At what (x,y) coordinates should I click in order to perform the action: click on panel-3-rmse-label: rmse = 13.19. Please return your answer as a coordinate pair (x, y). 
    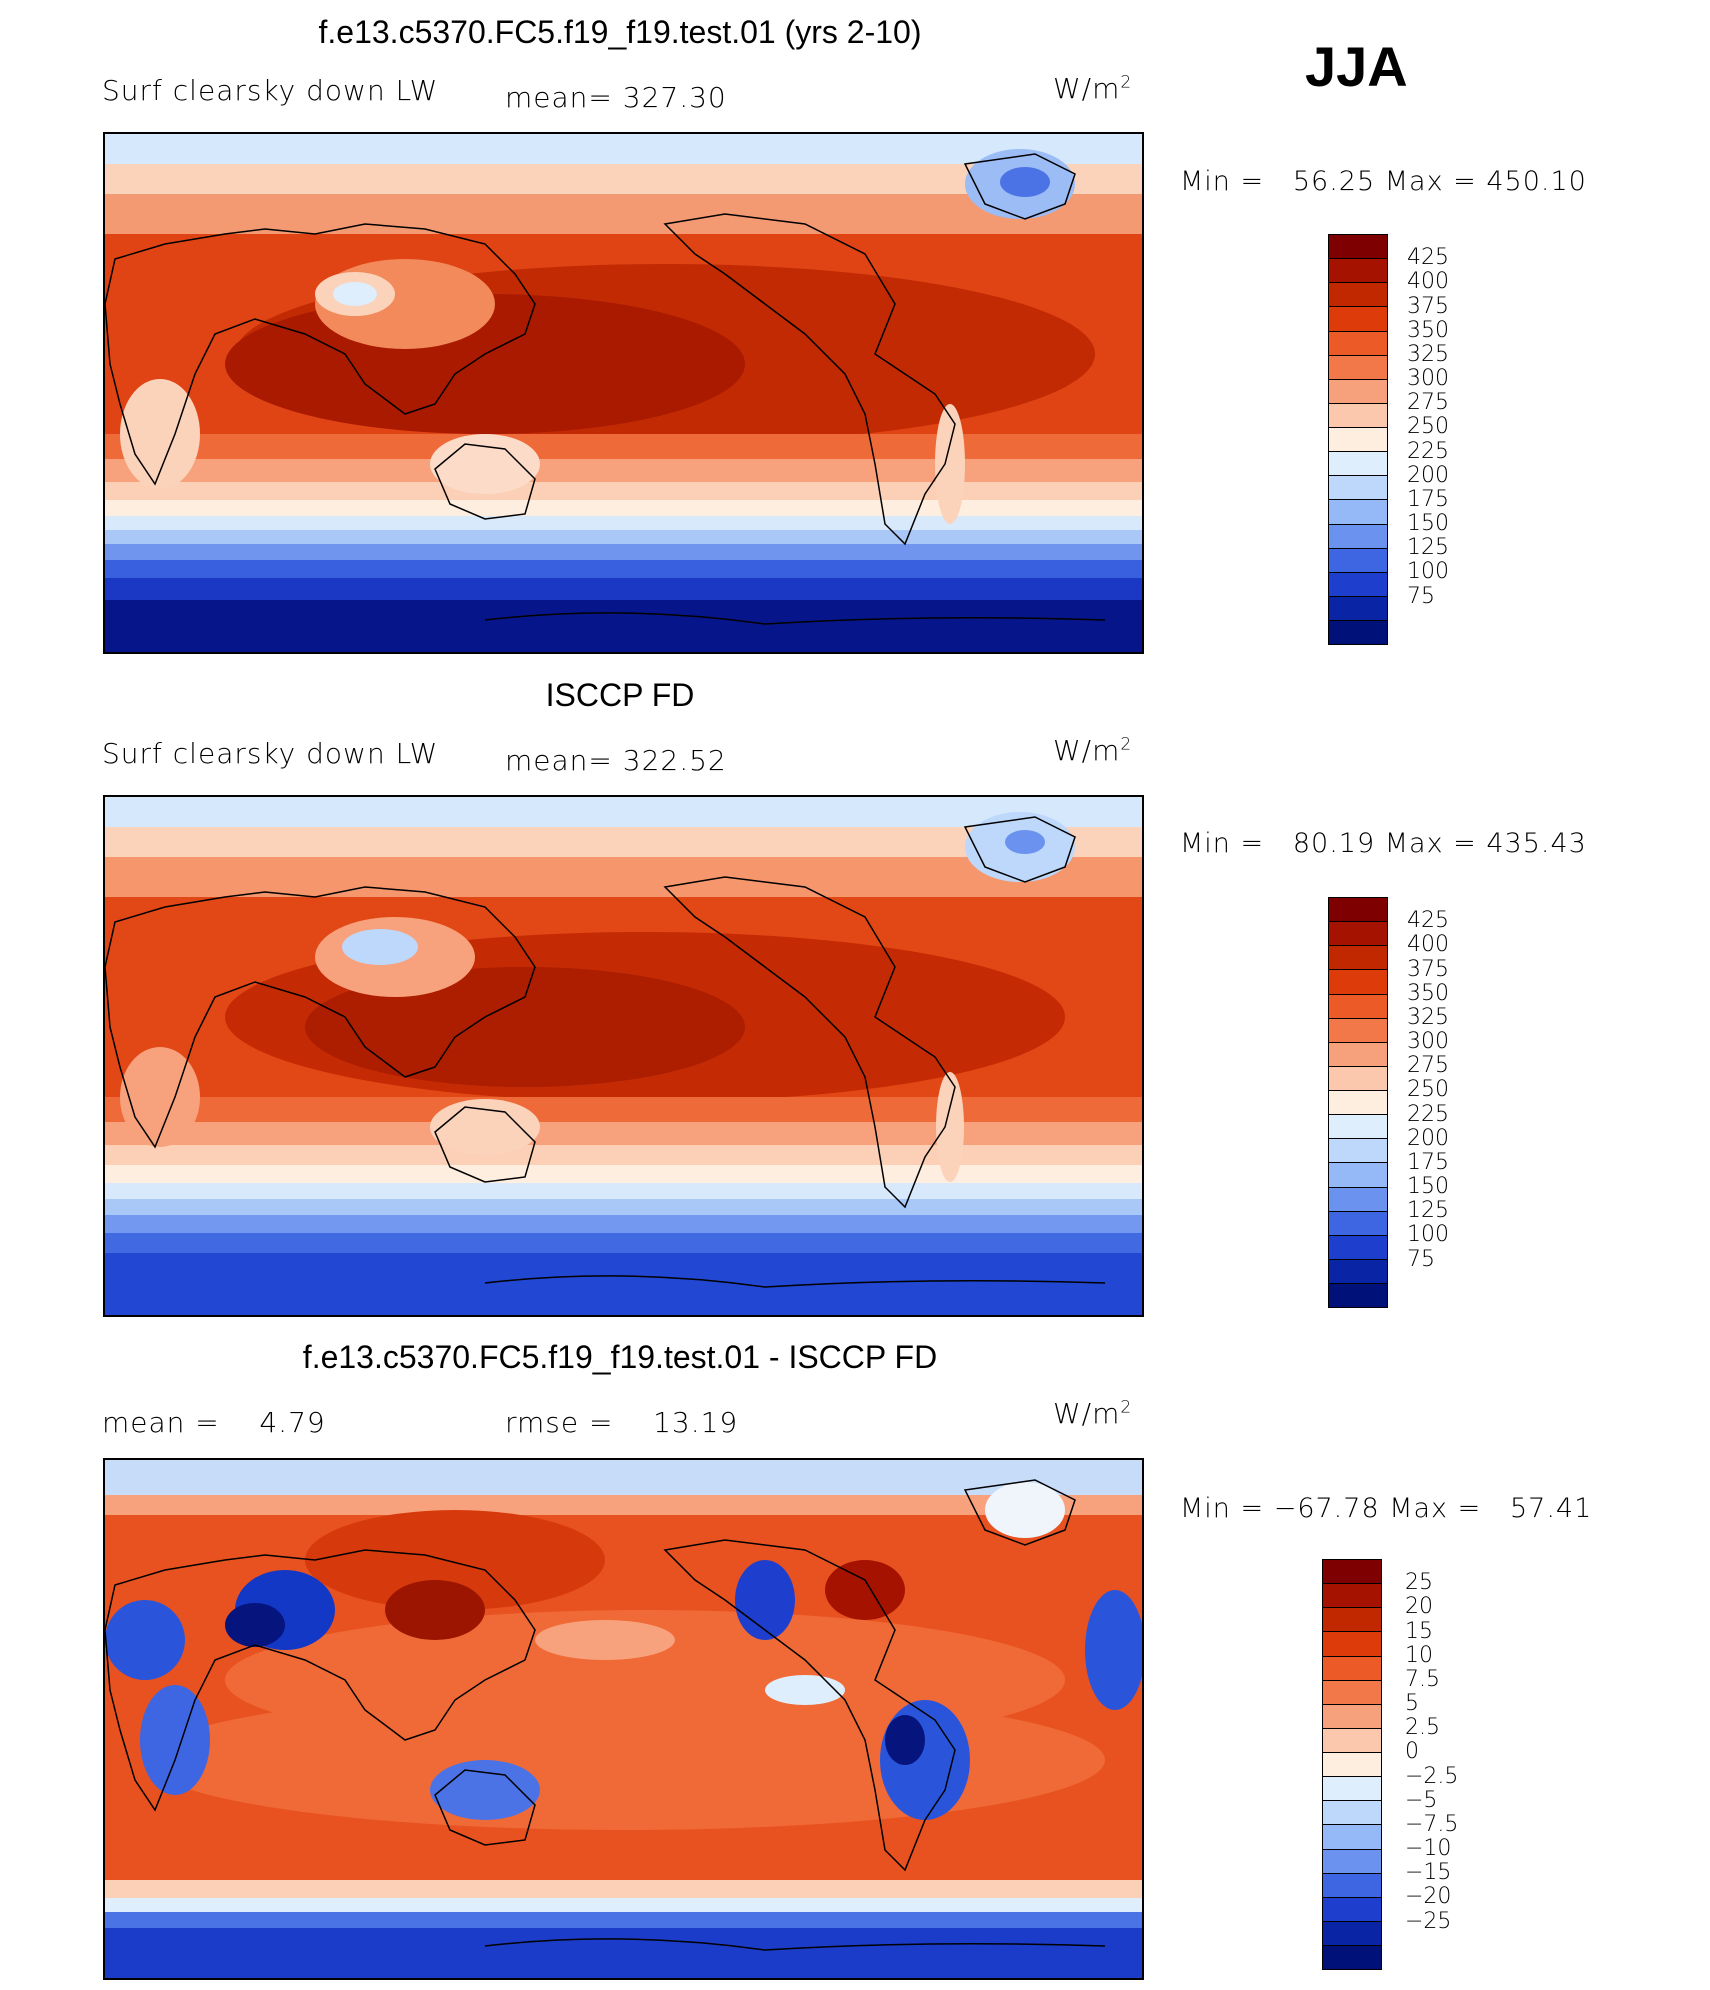
    Looking at the image, I should click on (622, 1422).